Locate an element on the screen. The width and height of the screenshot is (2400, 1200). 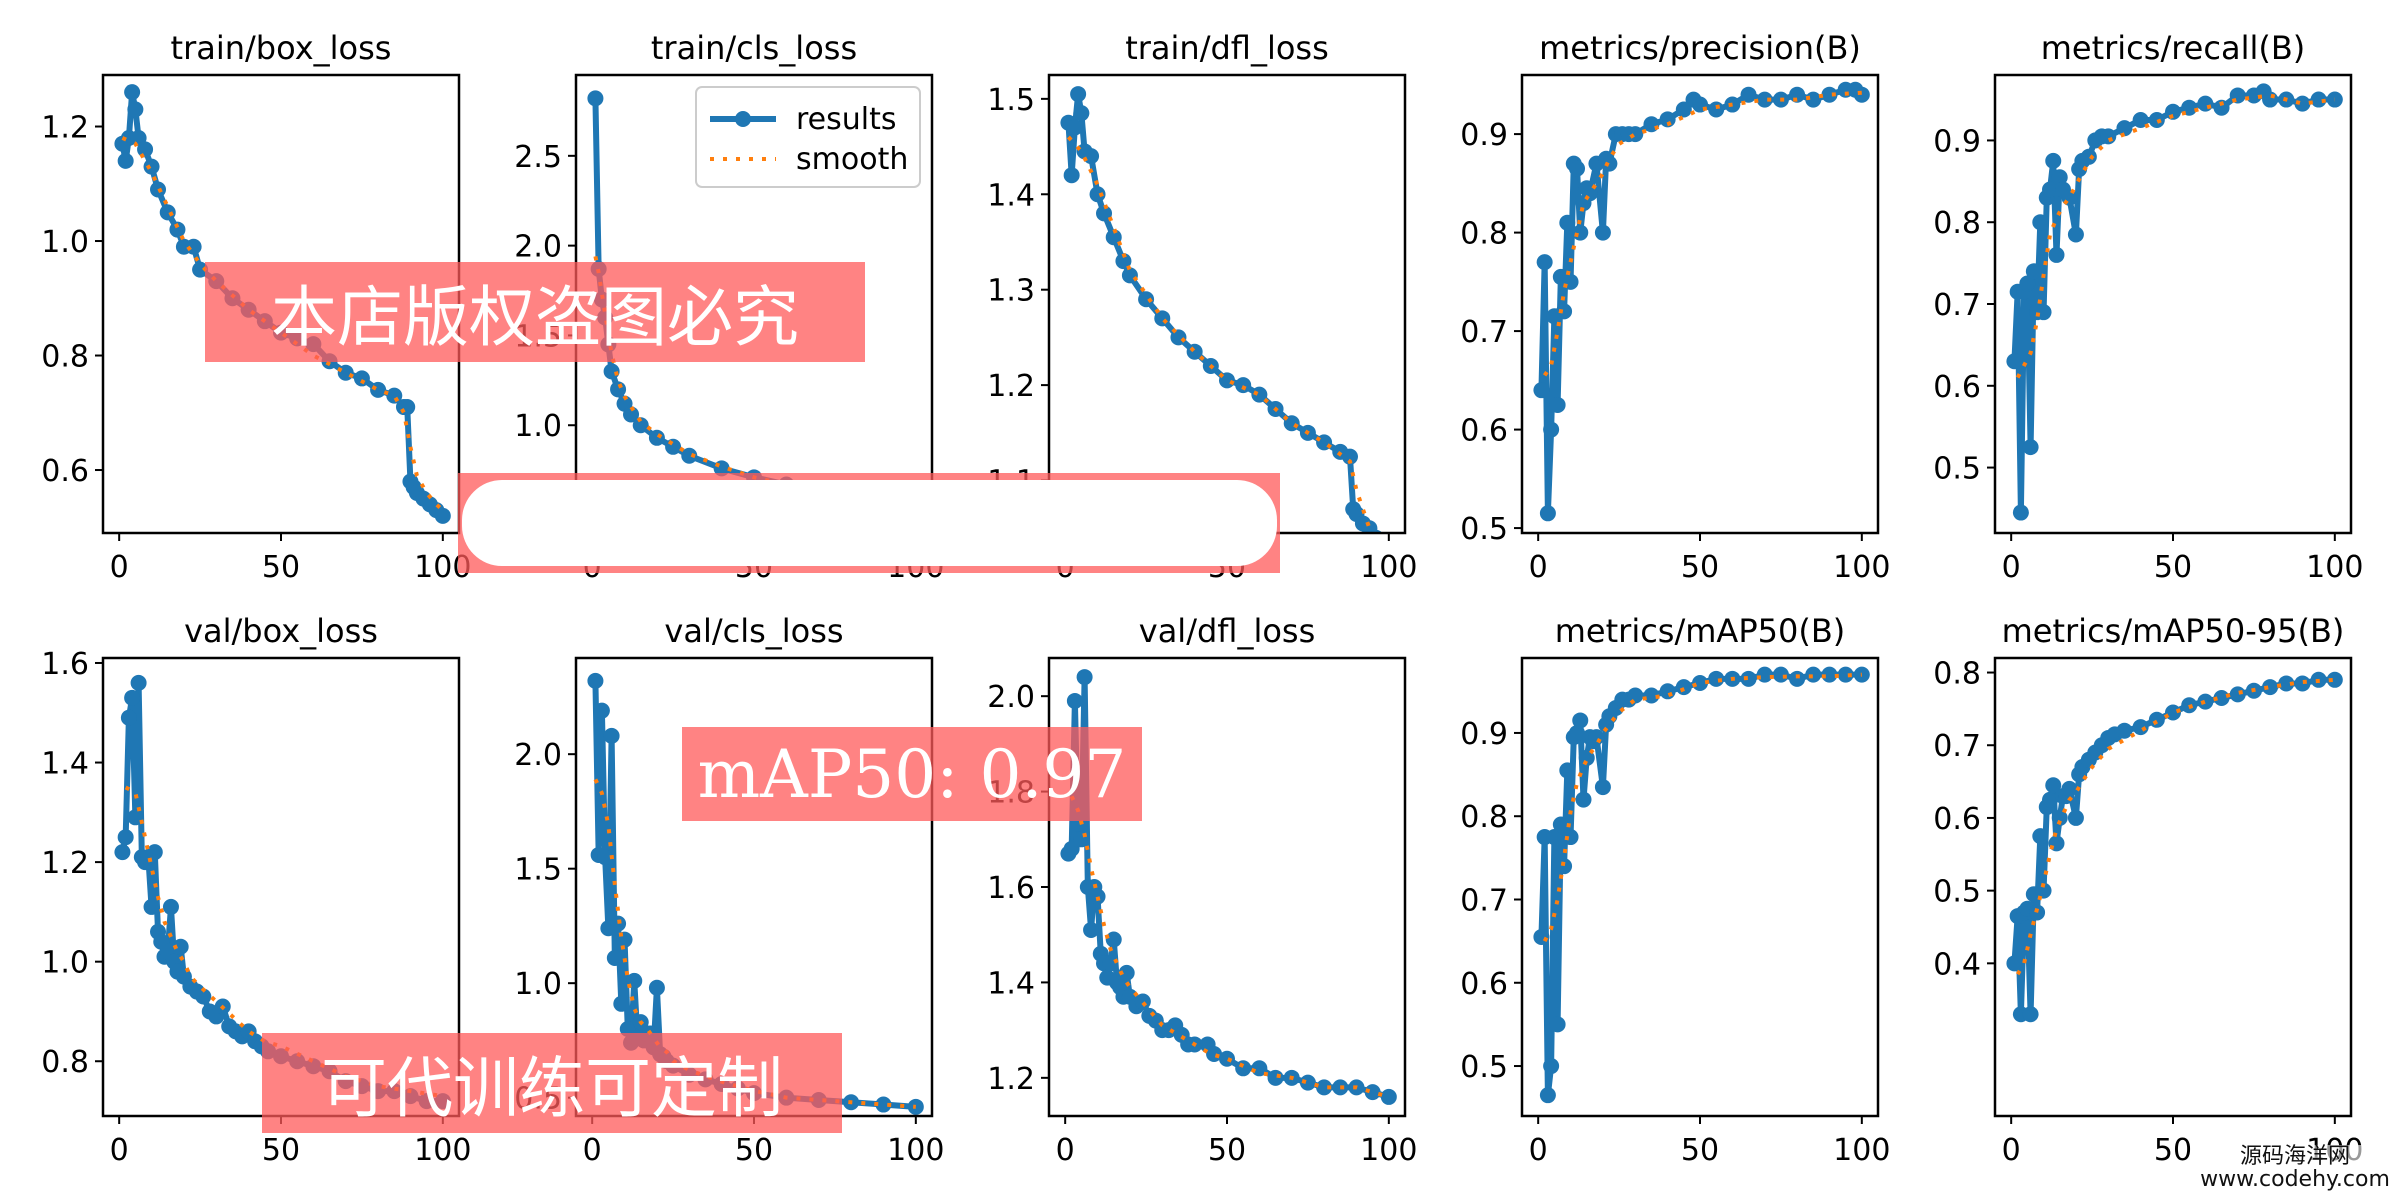
panel-7-ytick-label: 2.0 is located at coordinates (1011, 697).